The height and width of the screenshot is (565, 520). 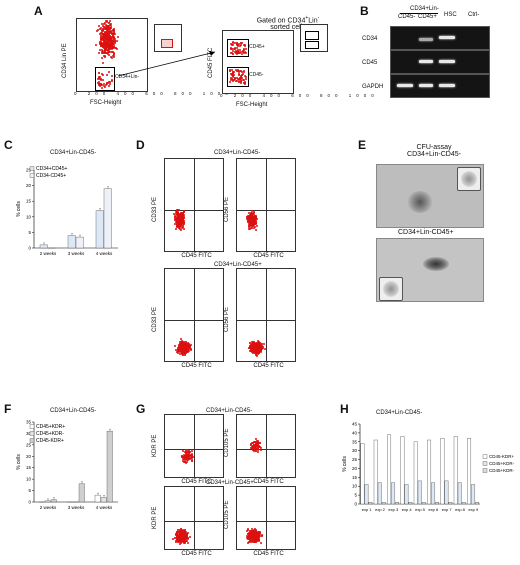 What do you see at coordinates (140, 145) in the screenshot?
I see `panel-d-letter: D` at bounding box center [140, 145].